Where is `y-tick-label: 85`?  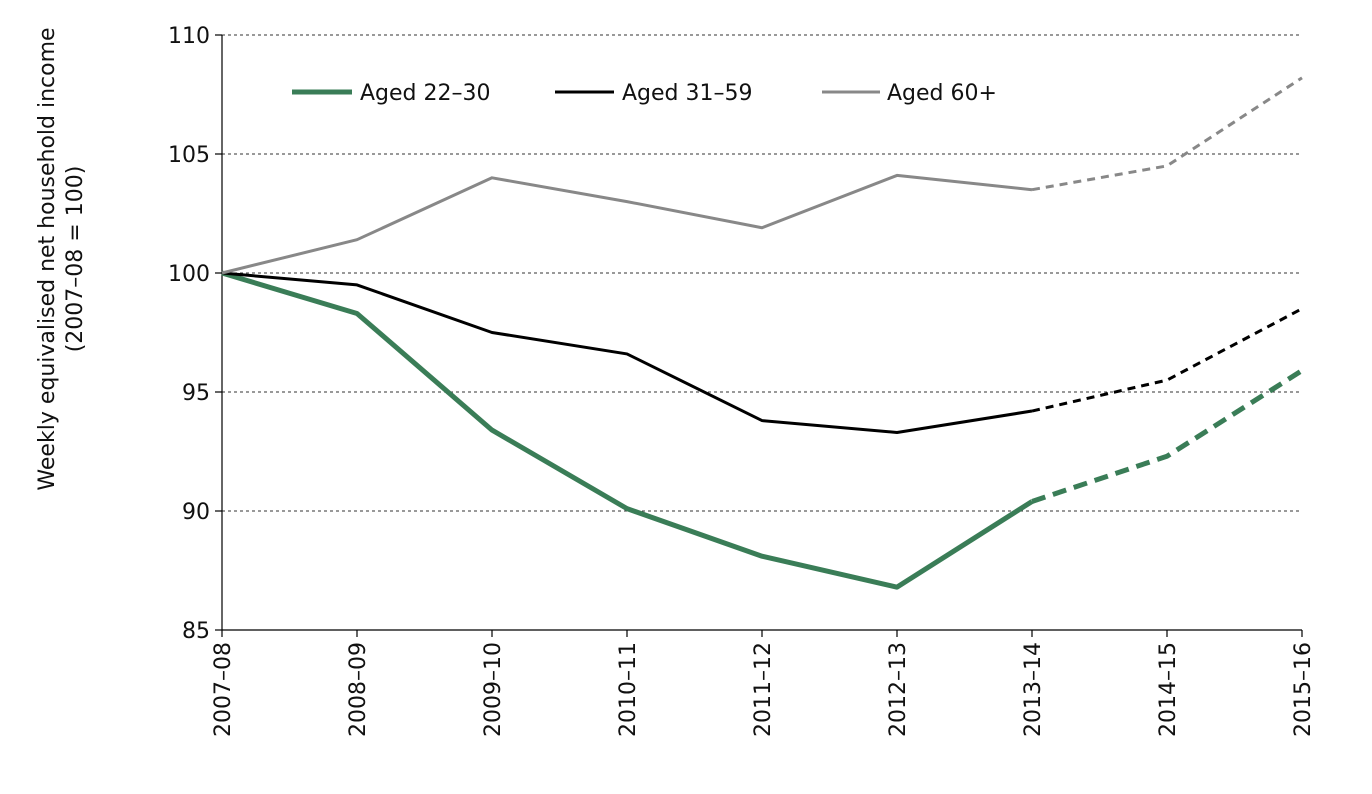 y-tick-label: 85 is located at coordinates (196, 631).